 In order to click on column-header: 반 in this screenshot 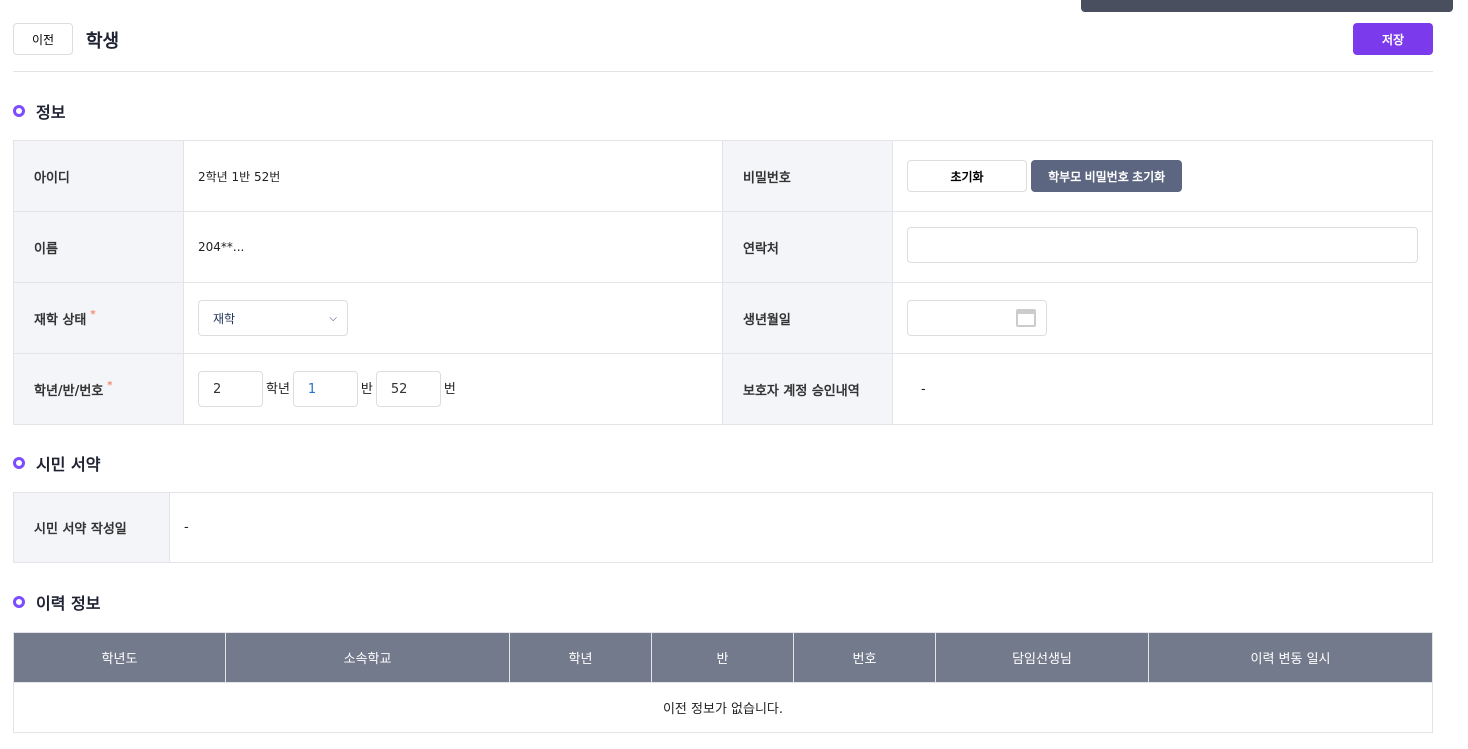, I will do `click(722, 657)`.